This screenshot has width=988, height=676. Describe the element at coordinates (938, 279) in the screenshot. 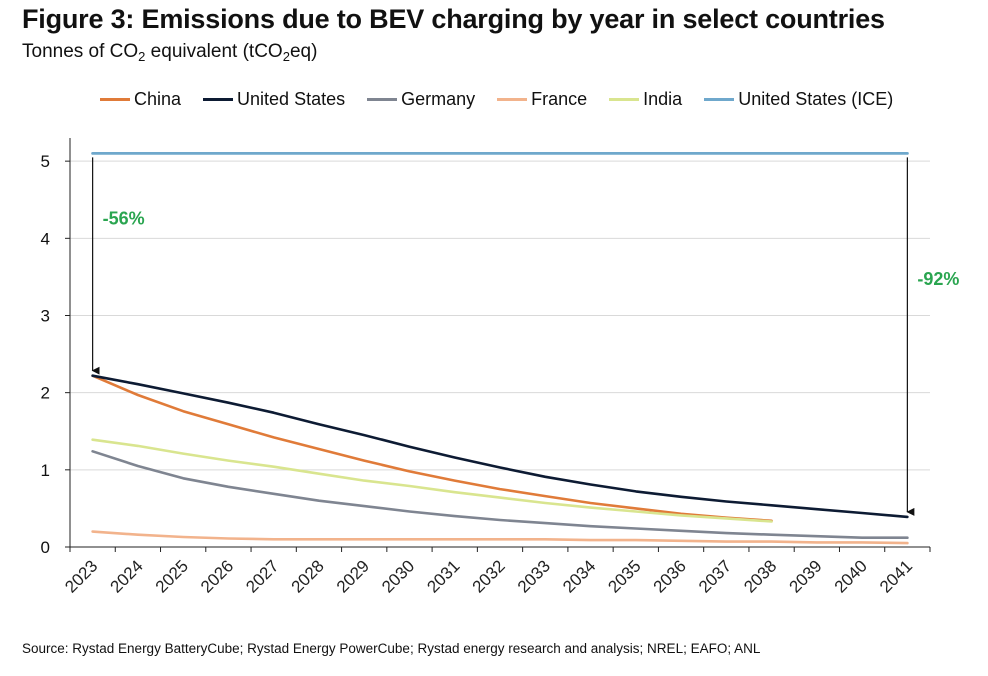

I see `annotation-label-1: -92%` at that location.